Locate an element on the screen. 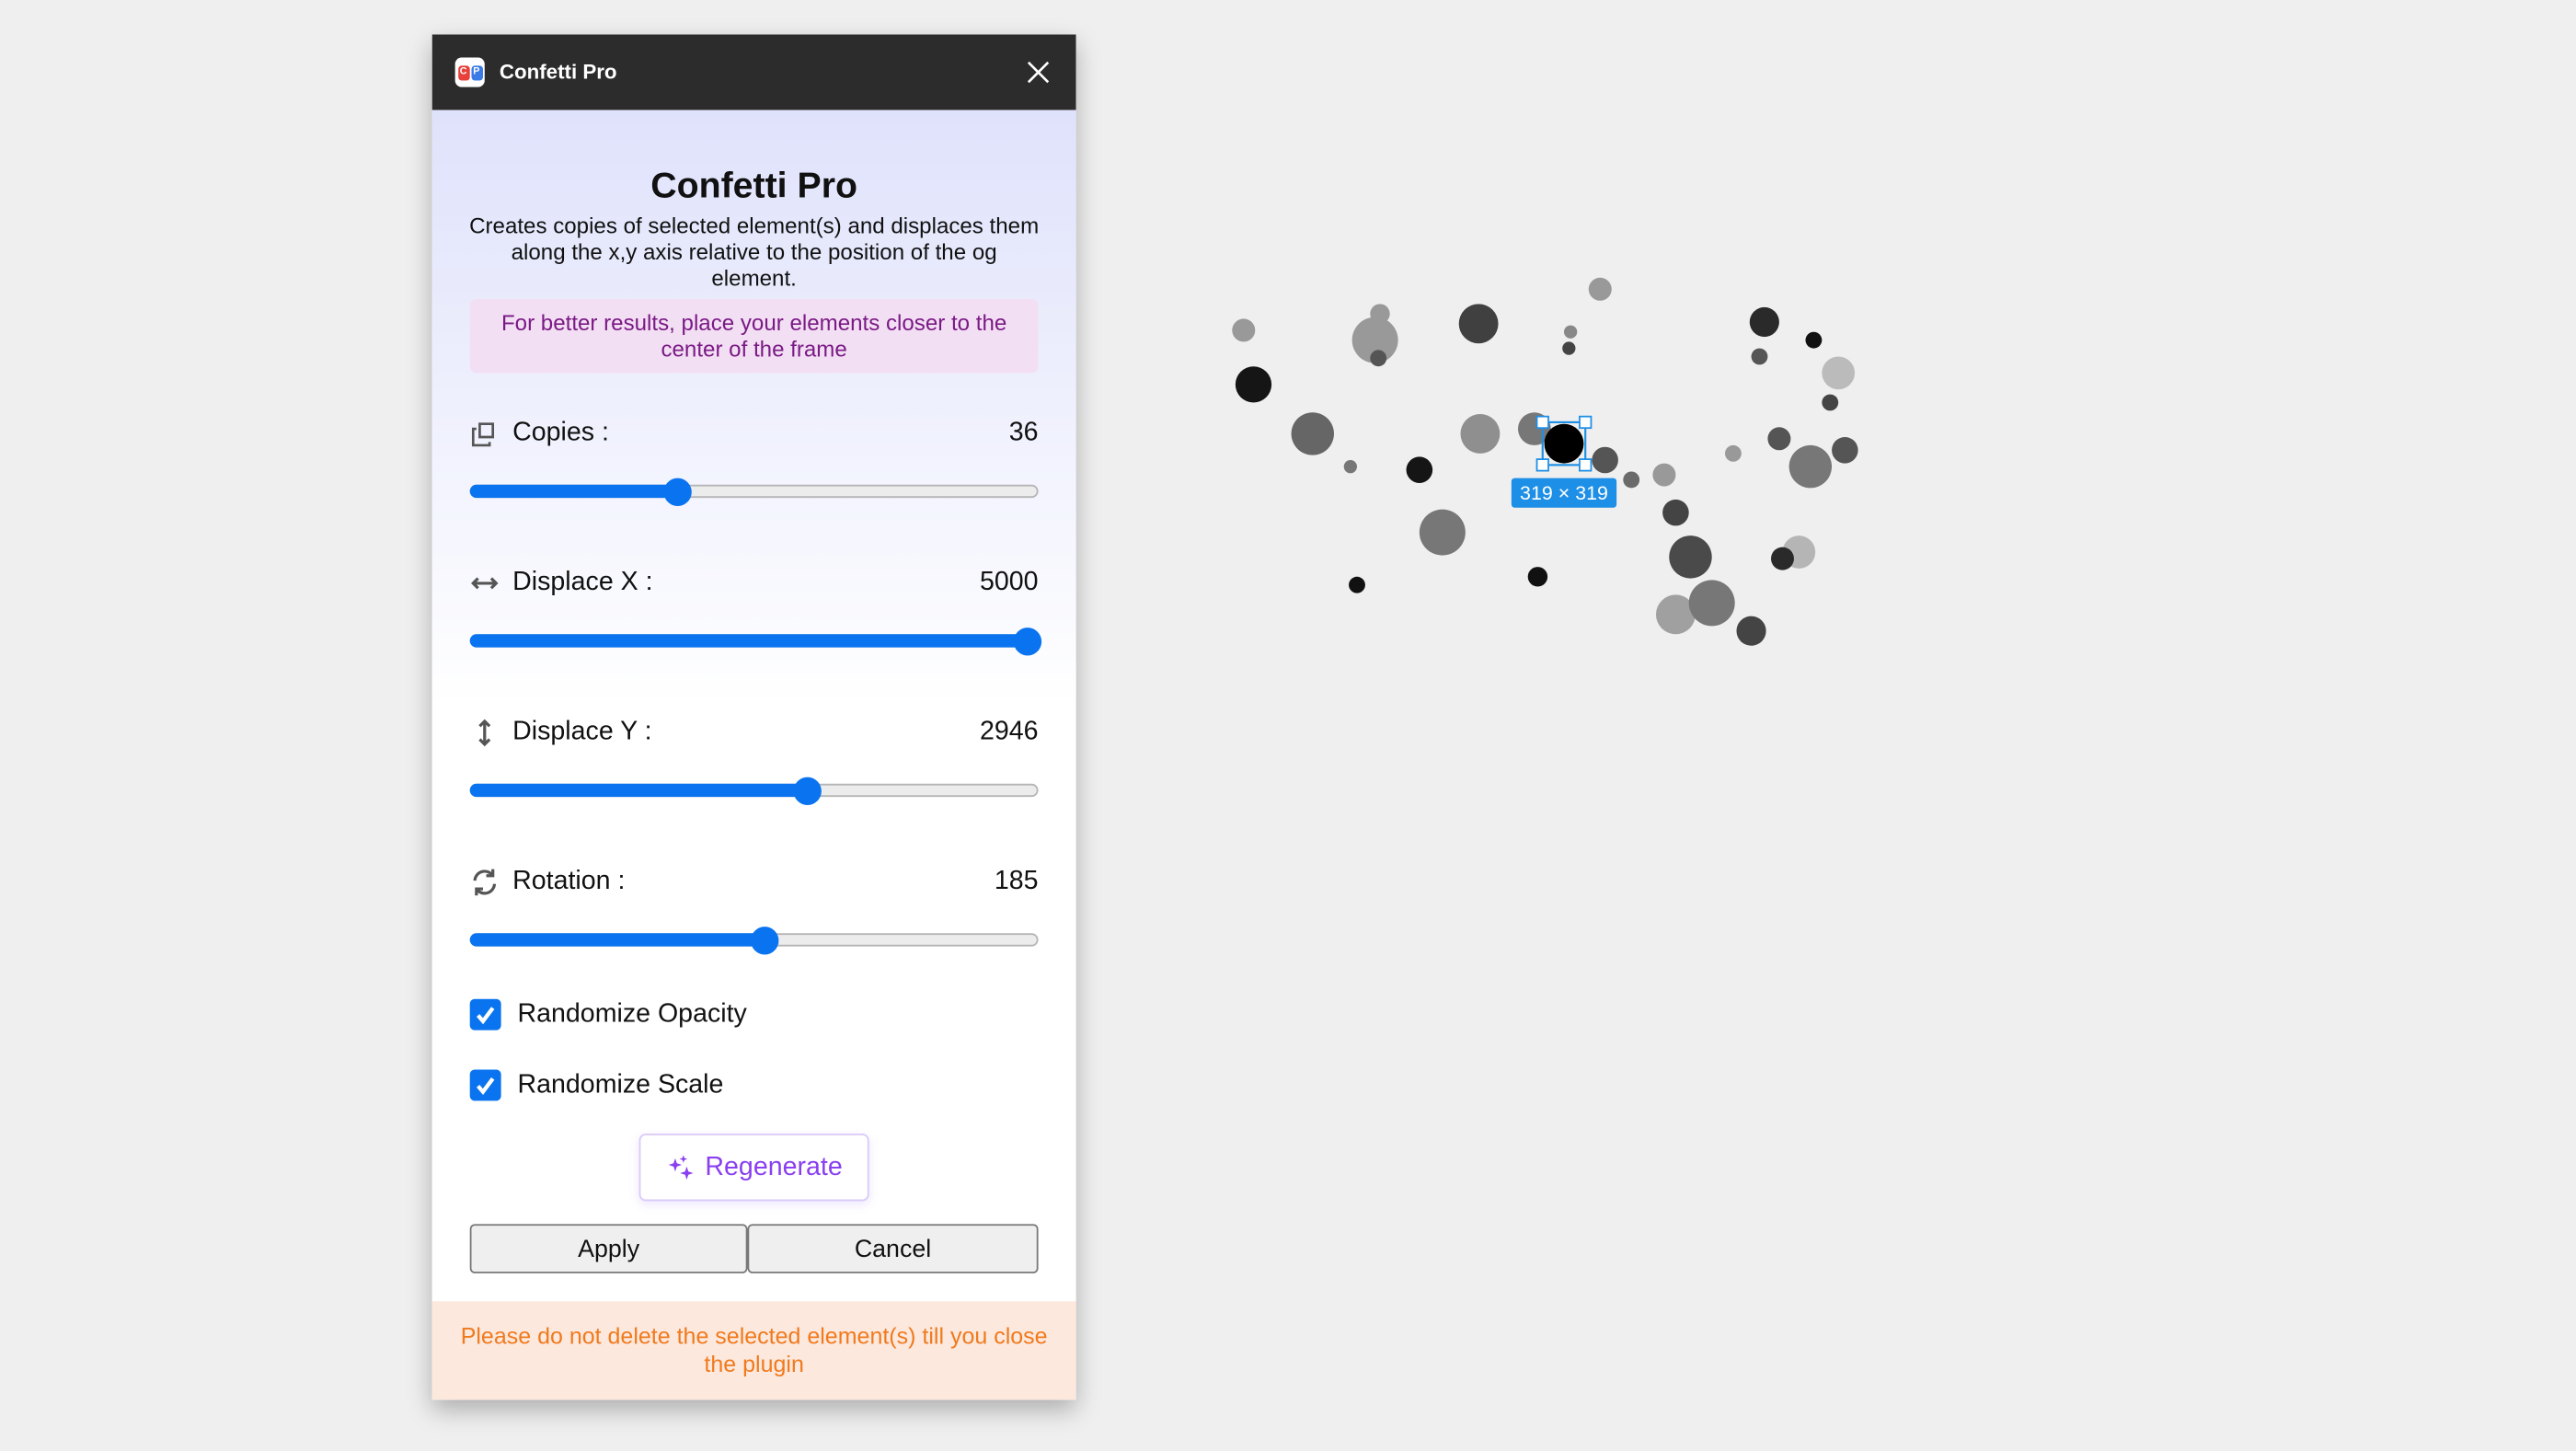 Image resolution: width=2576 pixels, height=1451 pixels. close-icon is located at coordinates (1037, 71).